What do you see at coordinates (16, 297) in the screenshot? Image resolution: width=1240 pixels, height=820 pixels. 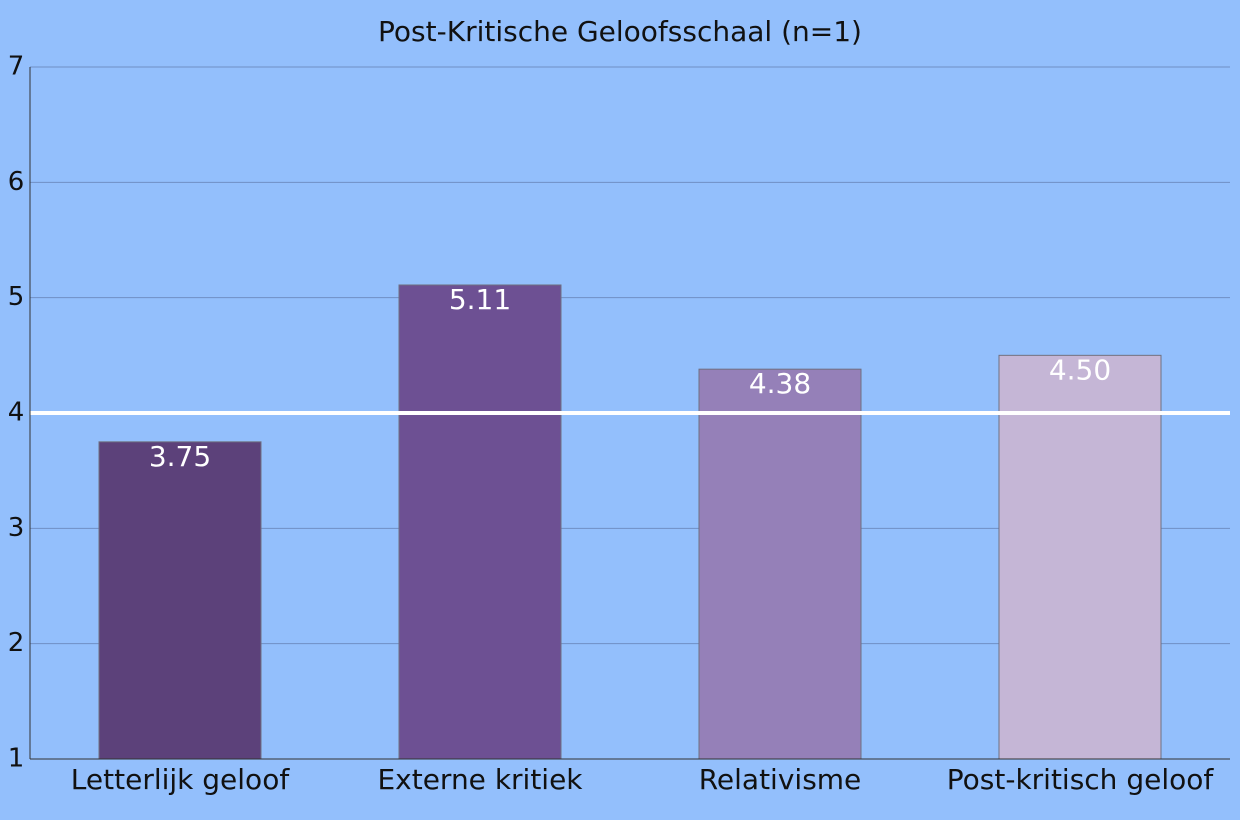 I see `y-tick-label: 5` at bounding box center [16, 297].